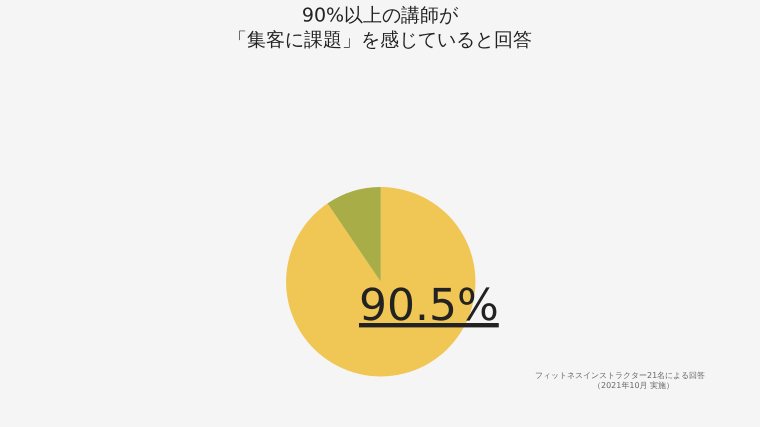  Describe the element at coordinates (354, 234) in the screenshot. I see `pie-slice` at that location.